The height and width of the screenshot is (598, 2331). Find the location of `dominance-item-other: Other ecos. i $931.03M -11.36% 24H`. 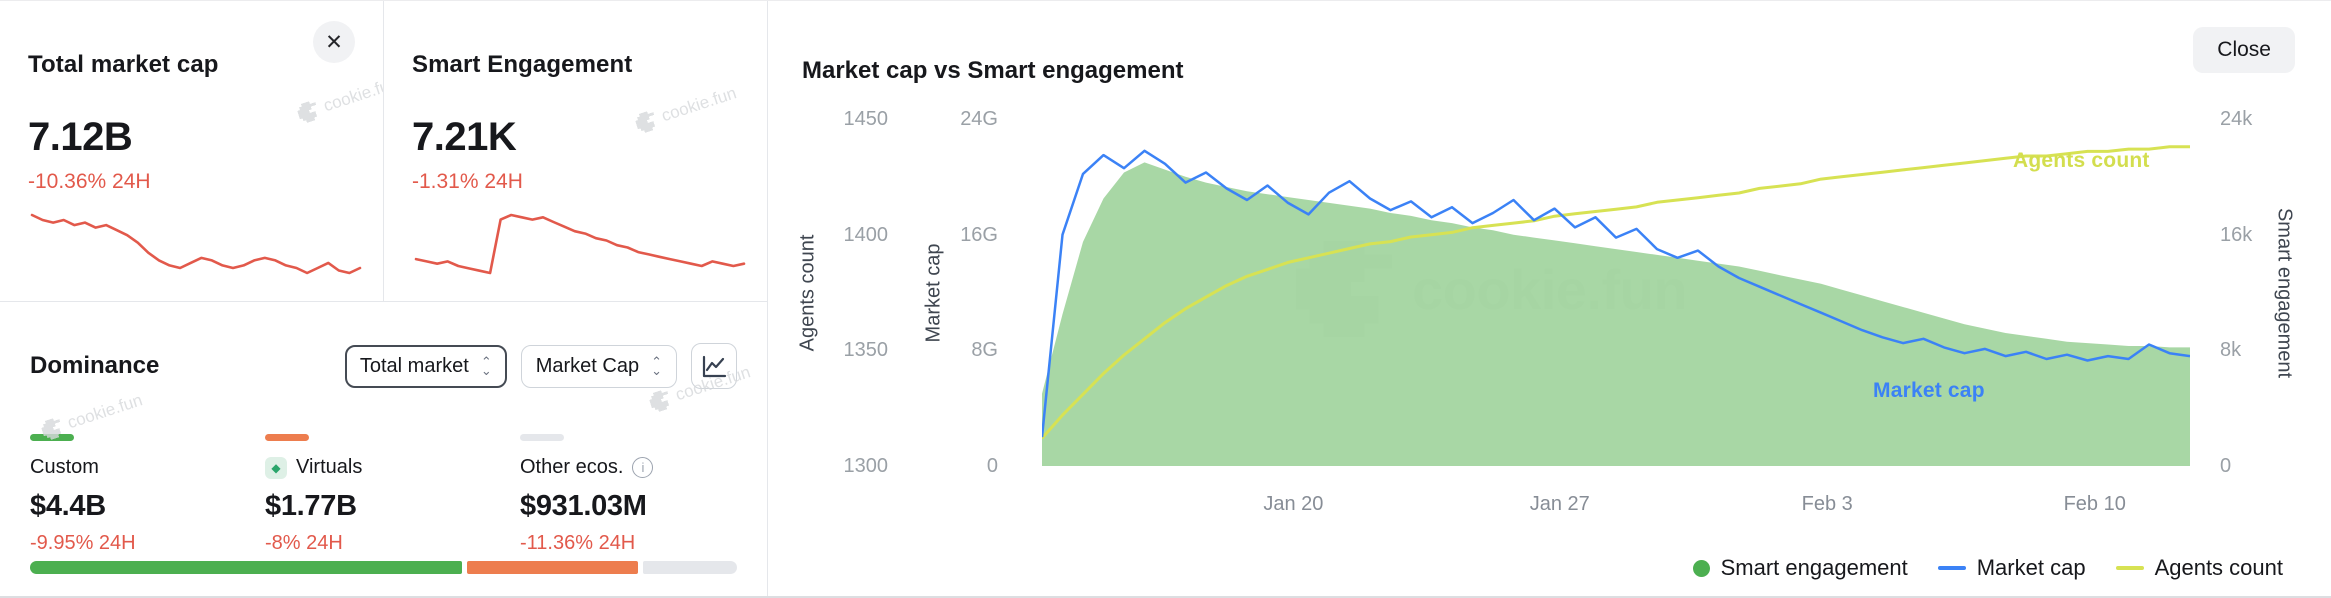

dominance-item-other: Other ecos. i $931.03M -11.36% 24H is located at coordinates (628, 494).